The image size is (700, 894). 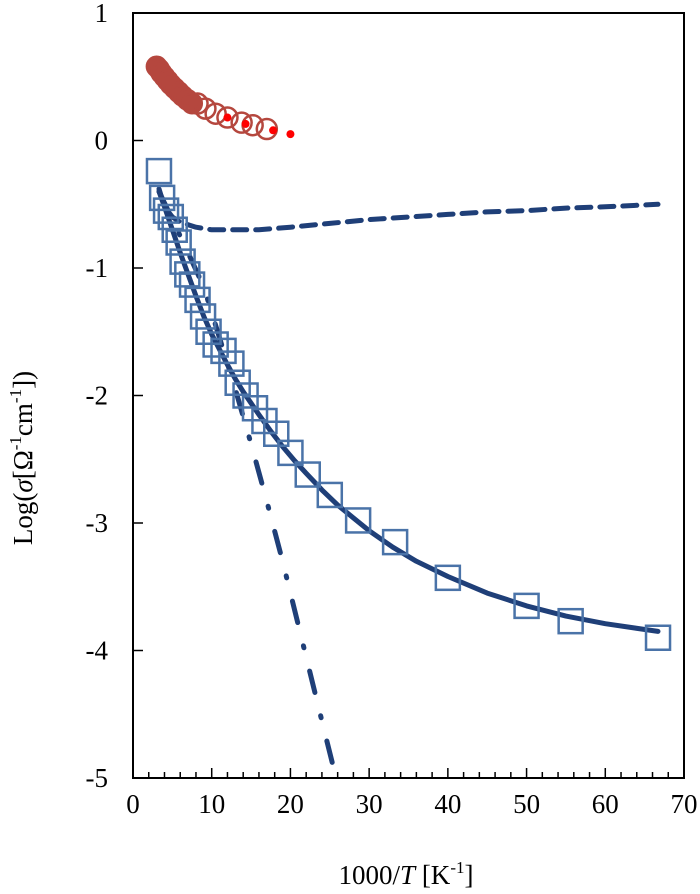 I want to click on y-tick-label: 1, so click(x=102, y=14).